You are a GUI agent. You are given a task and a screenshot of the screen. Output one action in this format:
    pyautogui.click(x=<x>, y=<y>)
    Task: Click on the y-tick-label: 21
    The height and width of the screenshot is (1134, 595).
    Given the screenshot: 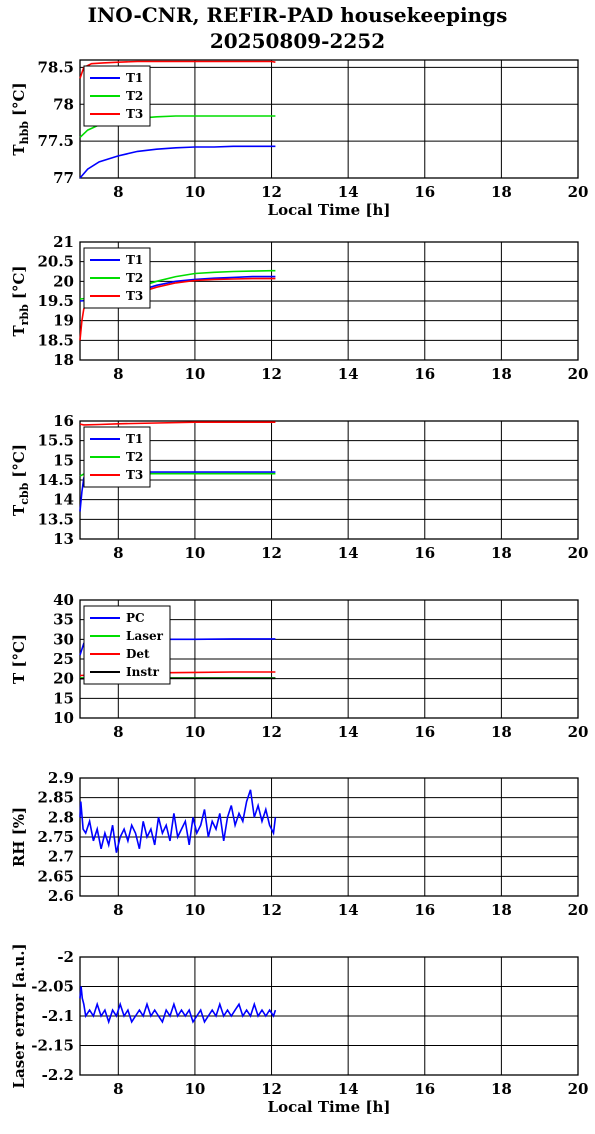 What is the action you would take?
    pyautogui.click(x=63, y=242)
    